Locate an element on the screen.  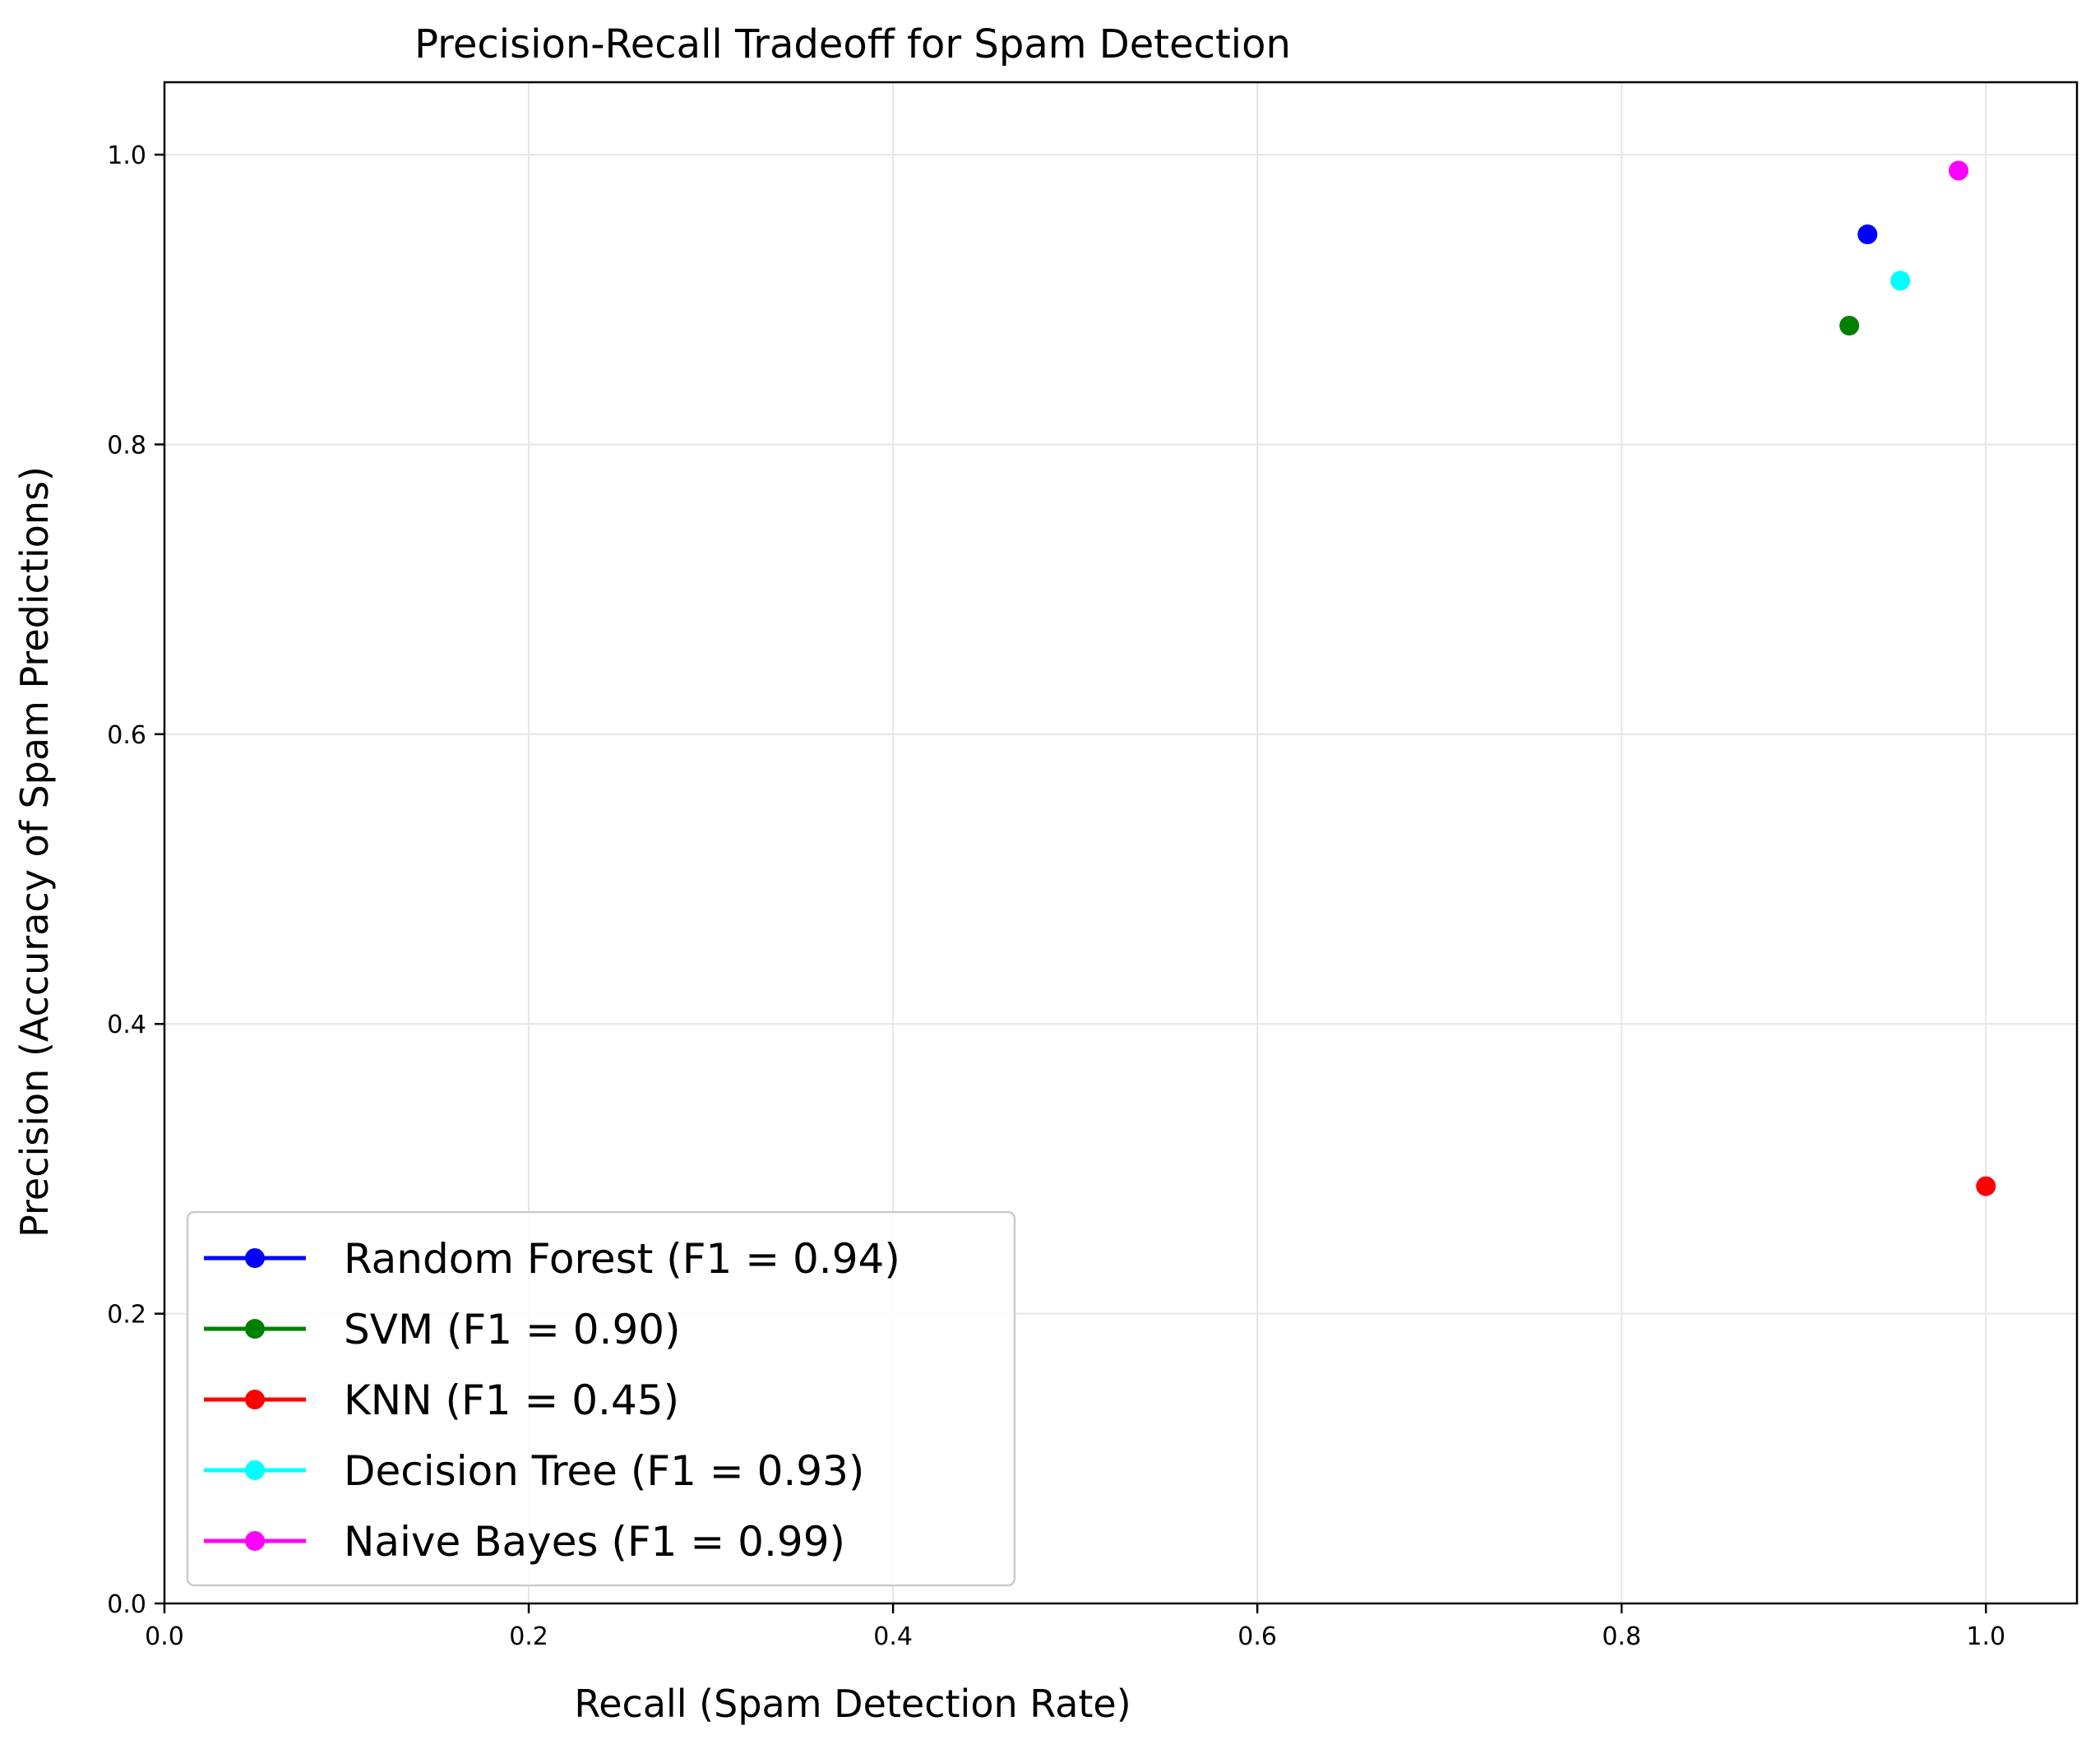
x-axis-title: Recall (Spam Detection Rate) is located at coordinates (853, 1704).